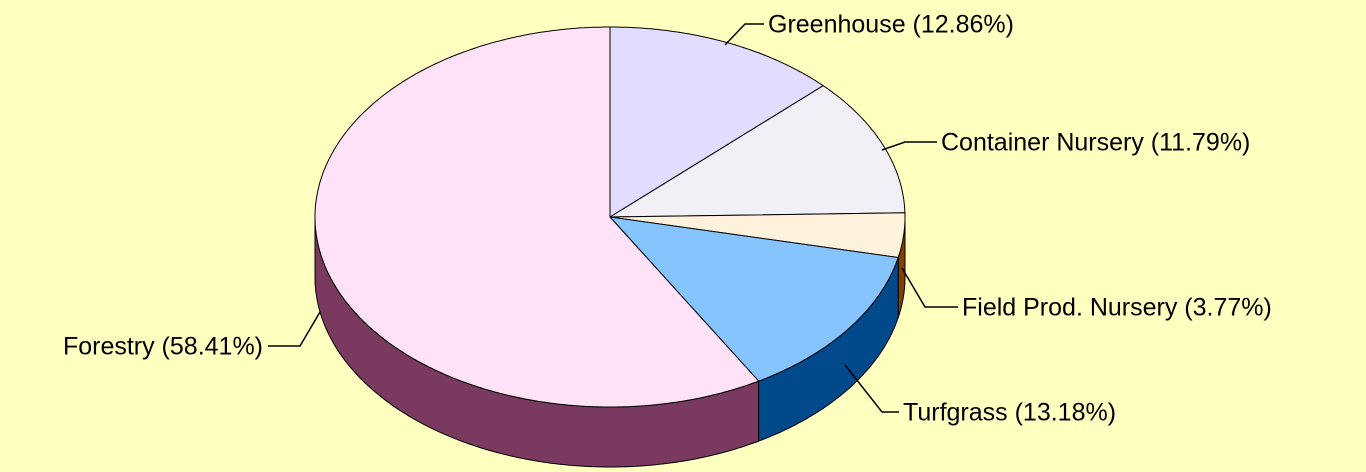  What do you see at coordinates (1095, 143) in the screenshot?
I see `slice-label: Container Nursery (11.79%)` at bounding box center [1095, 143].